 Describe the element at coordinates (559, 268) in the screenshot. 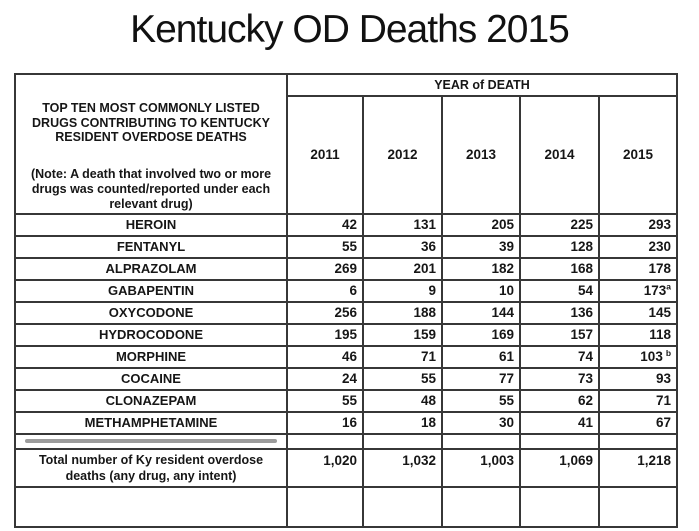

I see `value-cell: 168` at that location.